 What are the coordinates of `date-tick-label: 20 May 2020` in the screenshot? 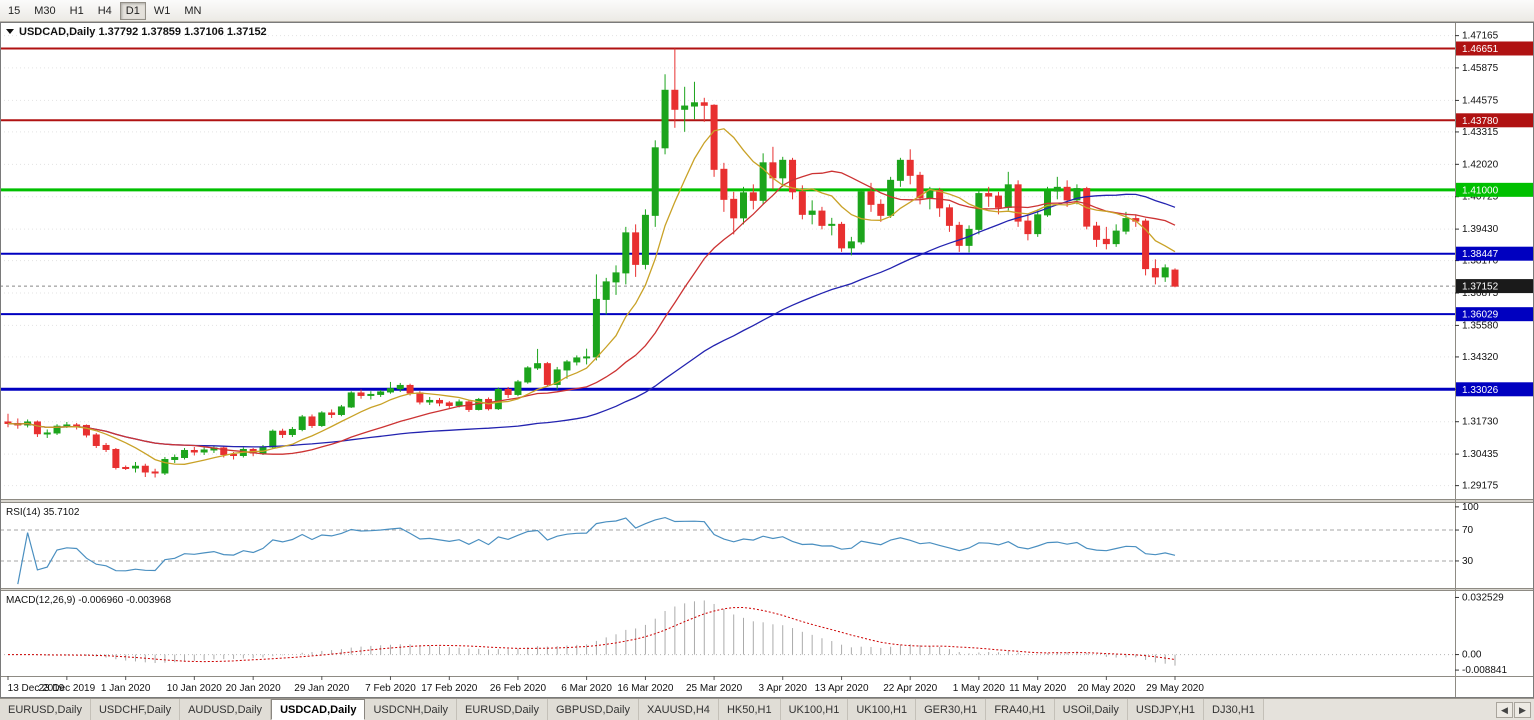 It's located at (1106, 688).